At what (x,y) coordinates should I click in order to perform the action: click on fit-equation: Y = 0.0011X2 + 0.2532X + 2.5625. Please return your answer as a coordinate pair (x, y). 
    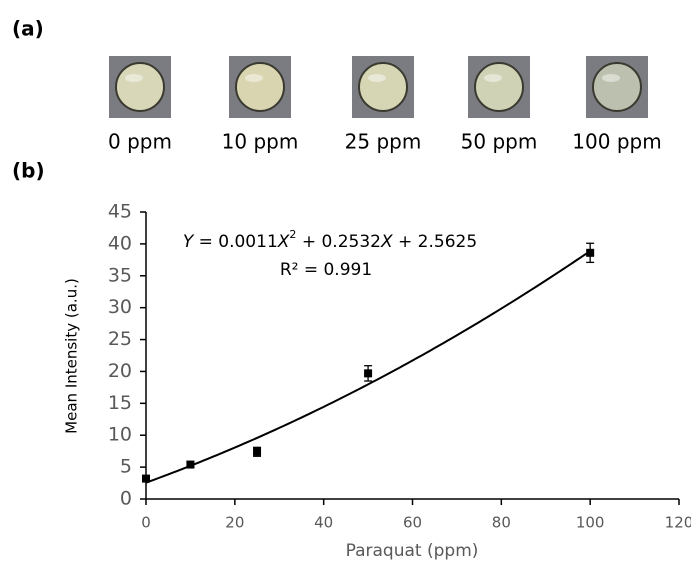
    Looking at the image, I should click on (330, 240).